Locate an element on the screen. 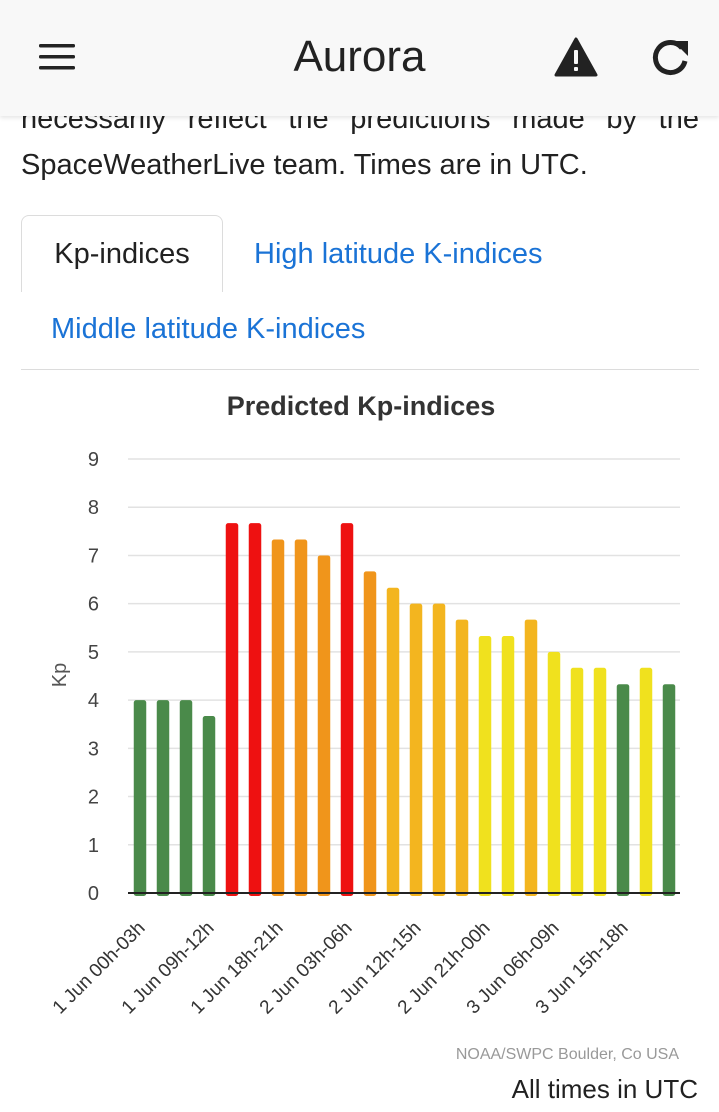  intro-text-line2: SpaceWeatherLive team. Times are in UTC. is located at coordinates (304, 165).